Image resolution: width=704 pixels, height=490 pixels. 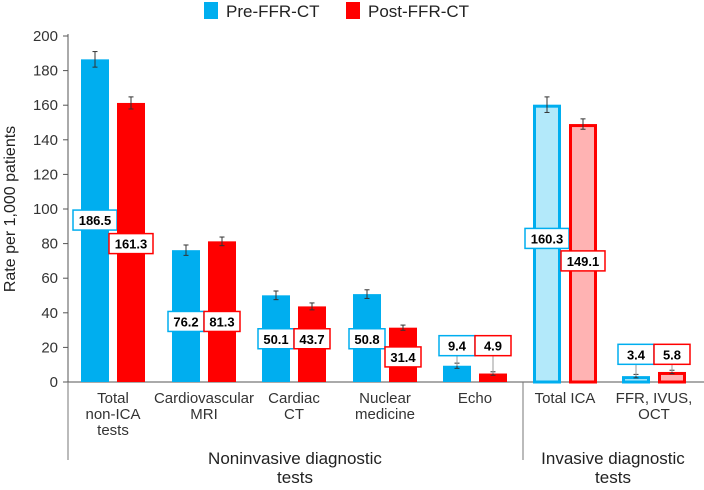 I want to click on x-category-label: Echo, so click(x=475, y=398).